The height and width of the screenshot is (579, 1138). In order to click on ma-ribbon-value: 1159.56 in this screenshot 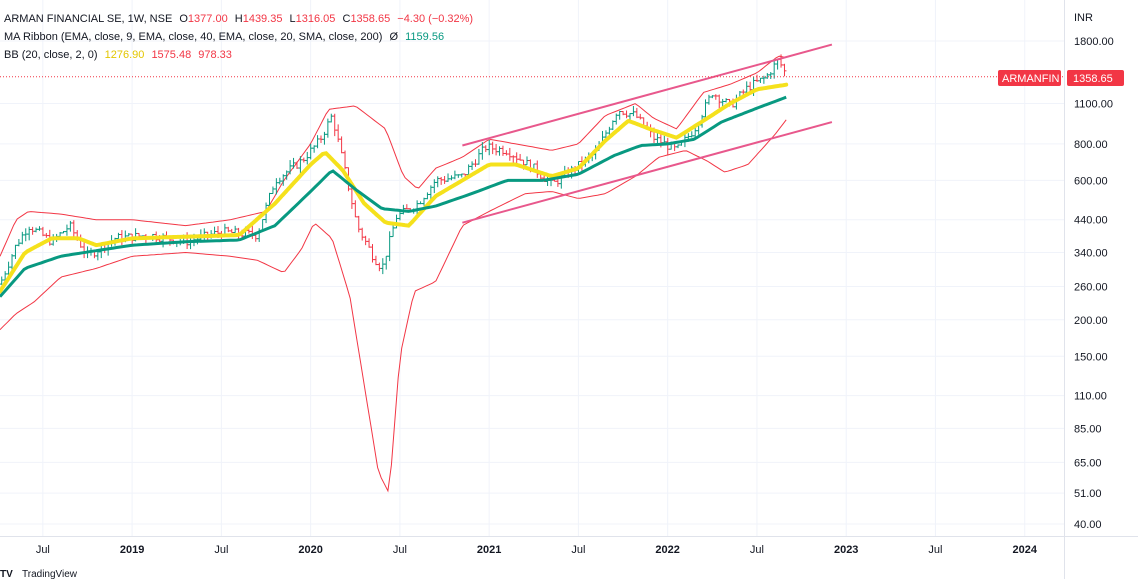, I will do `click(425, 37)`.